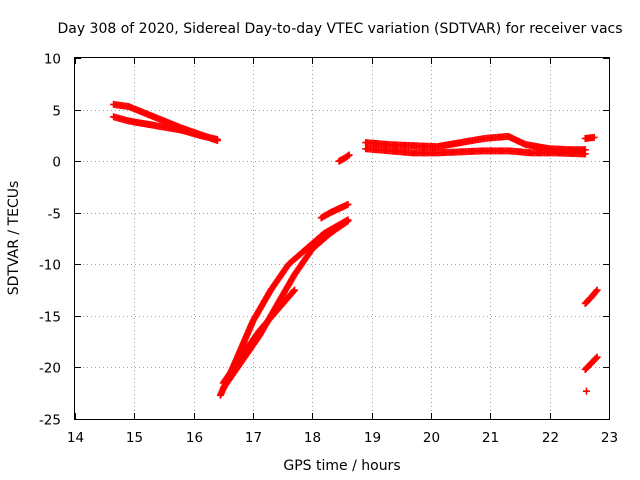  Describe the element at coordinates (334, 211) in the screenshot. I see `series-track-c` at that location.